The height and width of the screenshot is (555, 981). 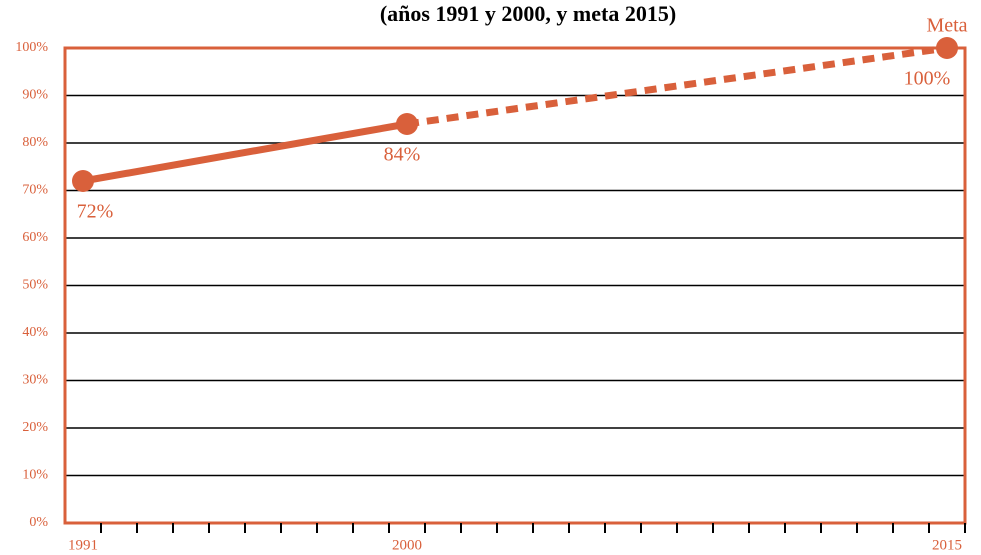 What do you see at coordinates (83, 545) in the screenshot?
I see `x-tick-label: 1991` at bounding box center [83, 545].